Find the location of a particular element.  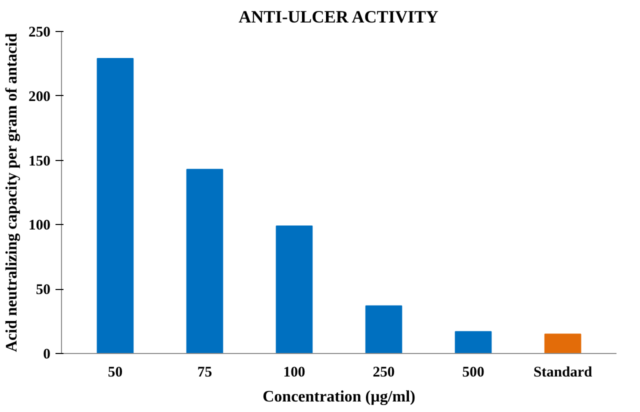

x-tick-label: 75 is located at coordinates (204, 372).